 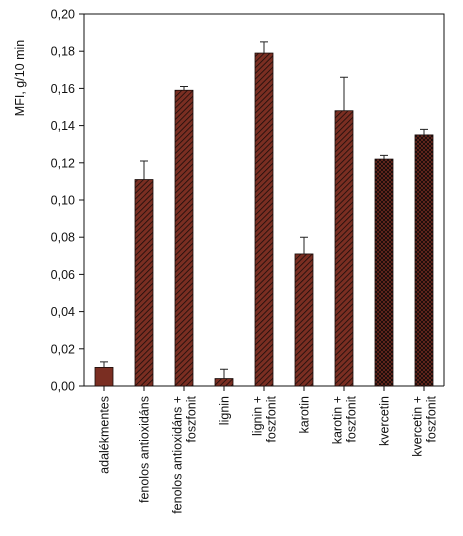 I want to click on x-tick-label: karotin, so click(x=305, y=415).